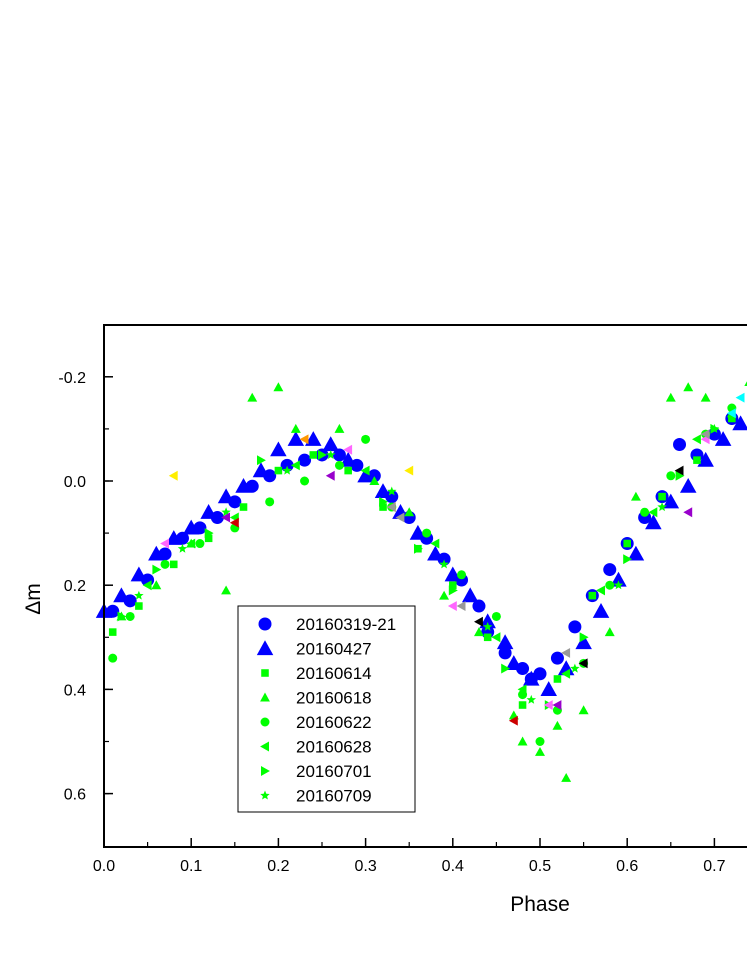 The image size is (747, 967). What do you see at coordinates (104, 866) in the screenshot?
I see `x-tick-label: 0.0` at bounding box center [104, 866].